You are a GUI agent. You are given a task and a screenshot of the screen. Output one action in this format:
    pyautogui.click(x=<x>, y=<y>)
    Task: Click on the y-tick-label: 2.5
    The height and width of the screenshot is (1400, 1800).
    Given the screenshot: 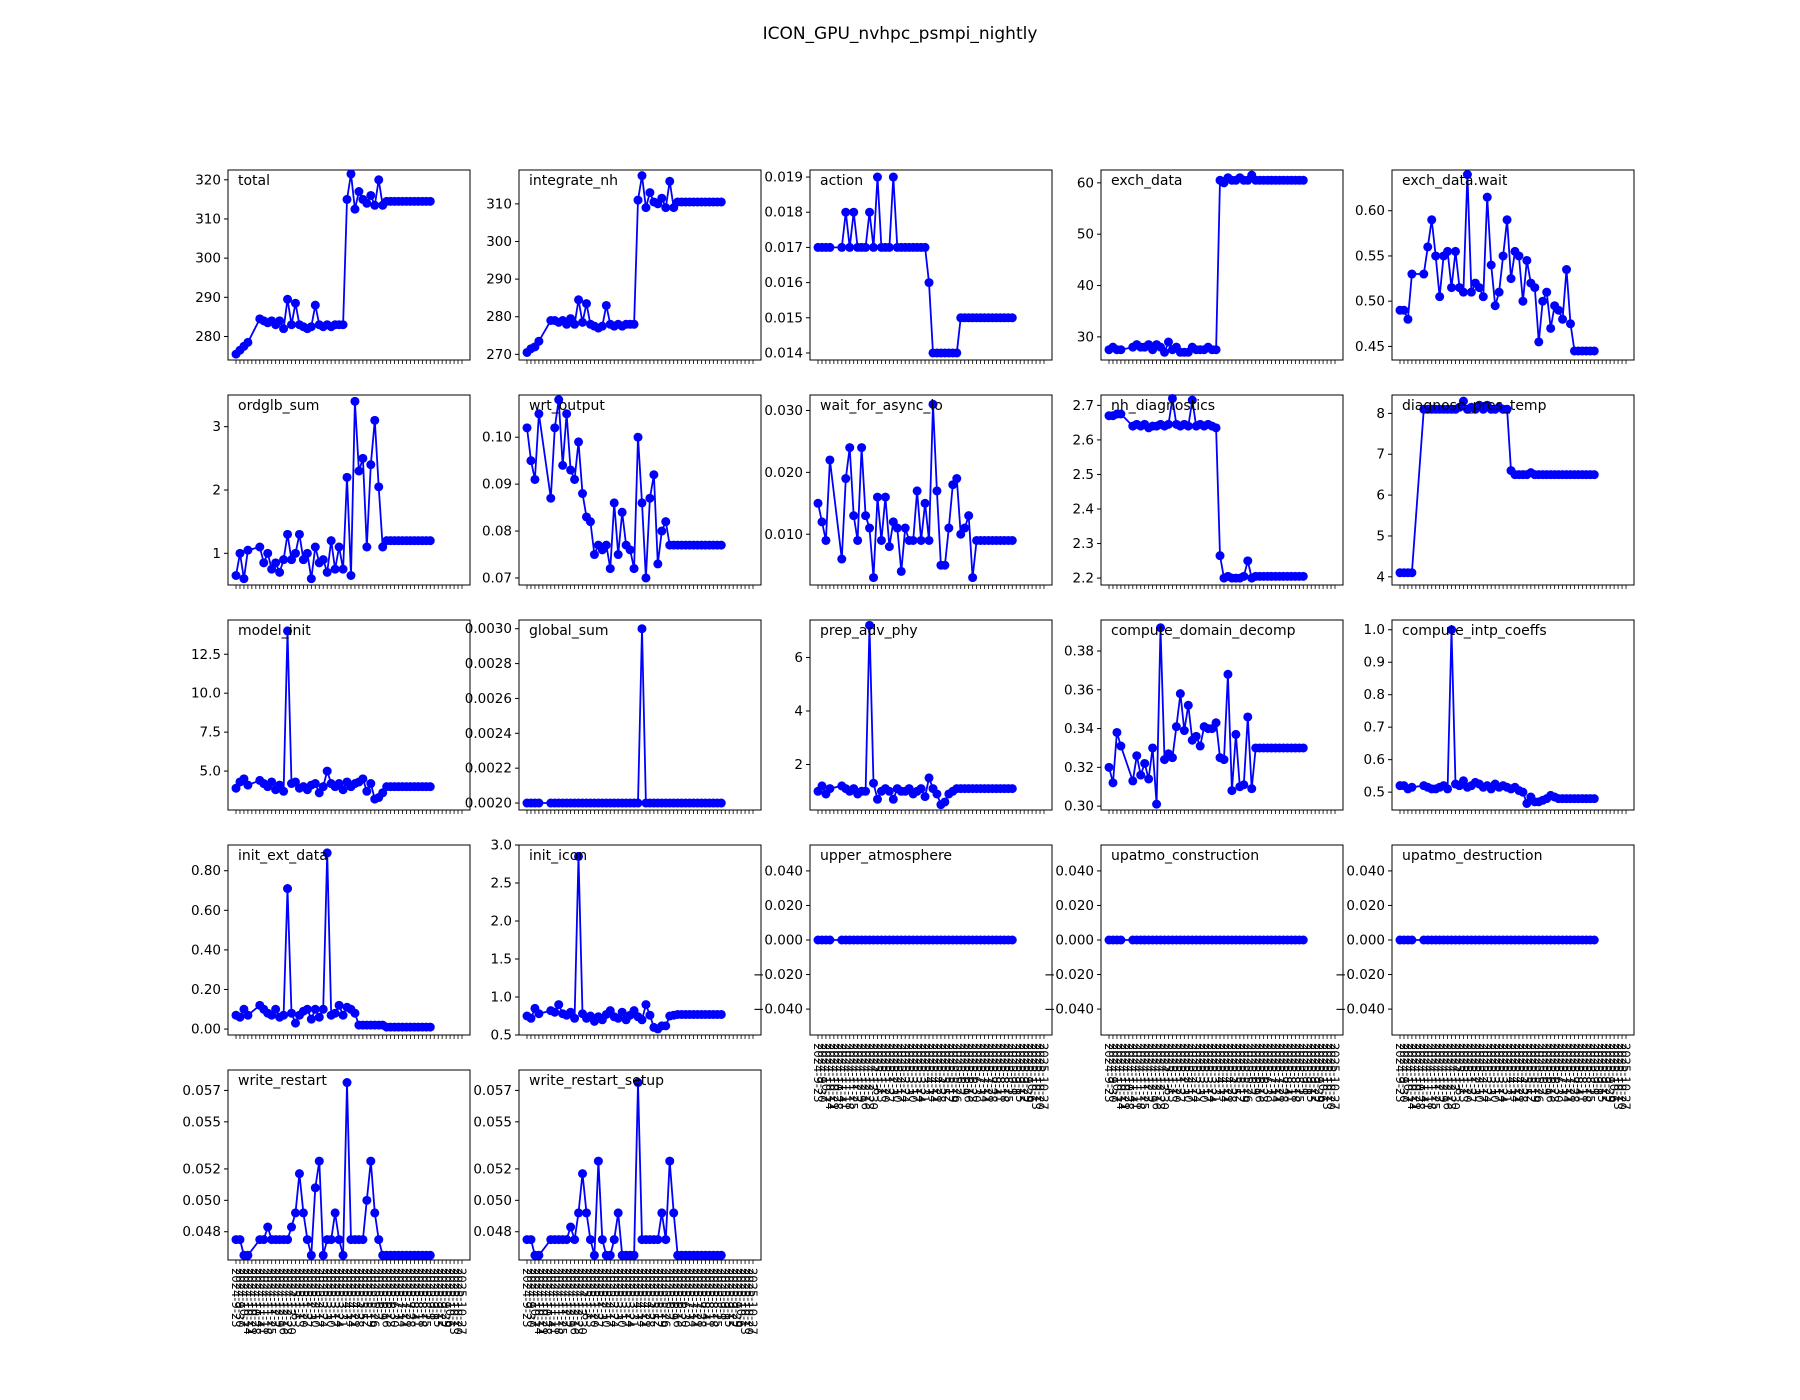 What is the action you would take?
    pyautogui.click(x=501, y=884)
    